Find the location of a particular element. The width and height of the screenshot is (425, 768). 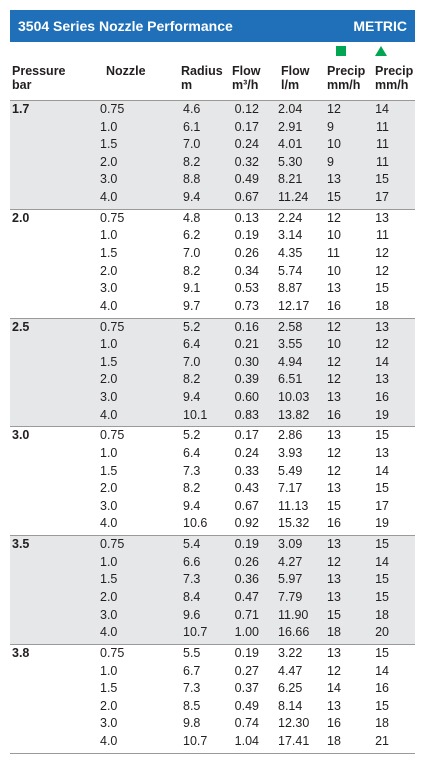

pressure: 2.0 is located at coordinates (21, 217).